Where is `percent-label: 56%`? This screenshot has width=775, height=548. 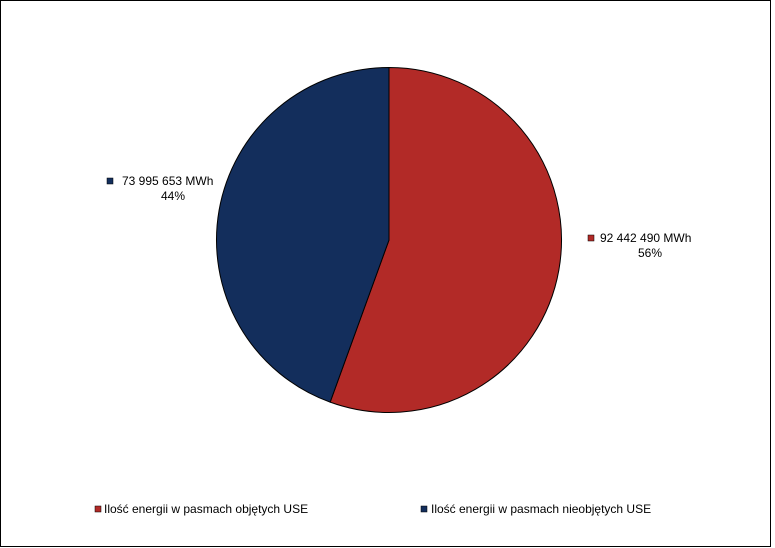 percent-label: 56% is located at coordinates (650, 253).